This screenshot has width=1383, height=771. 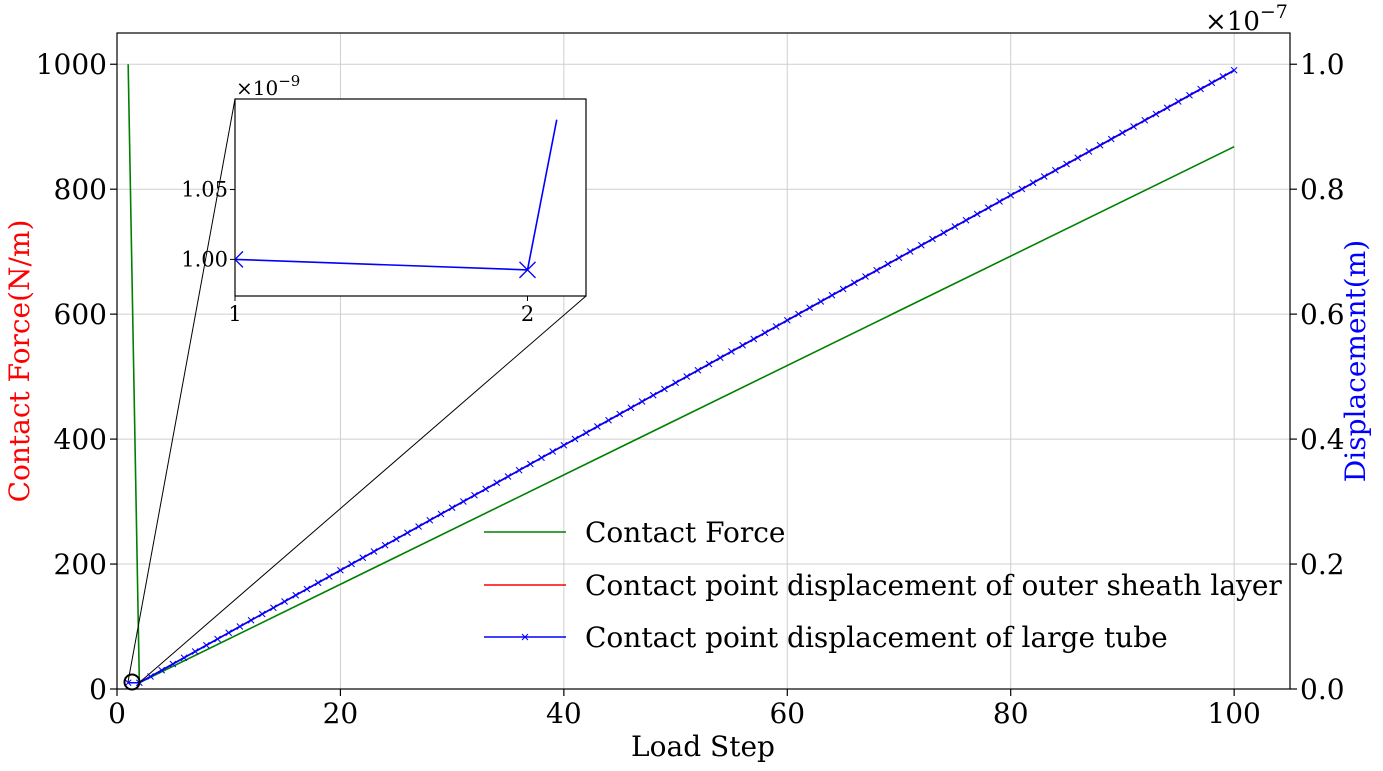 I want to click on legend-label: Contact Force, so click(x=685, y=532).